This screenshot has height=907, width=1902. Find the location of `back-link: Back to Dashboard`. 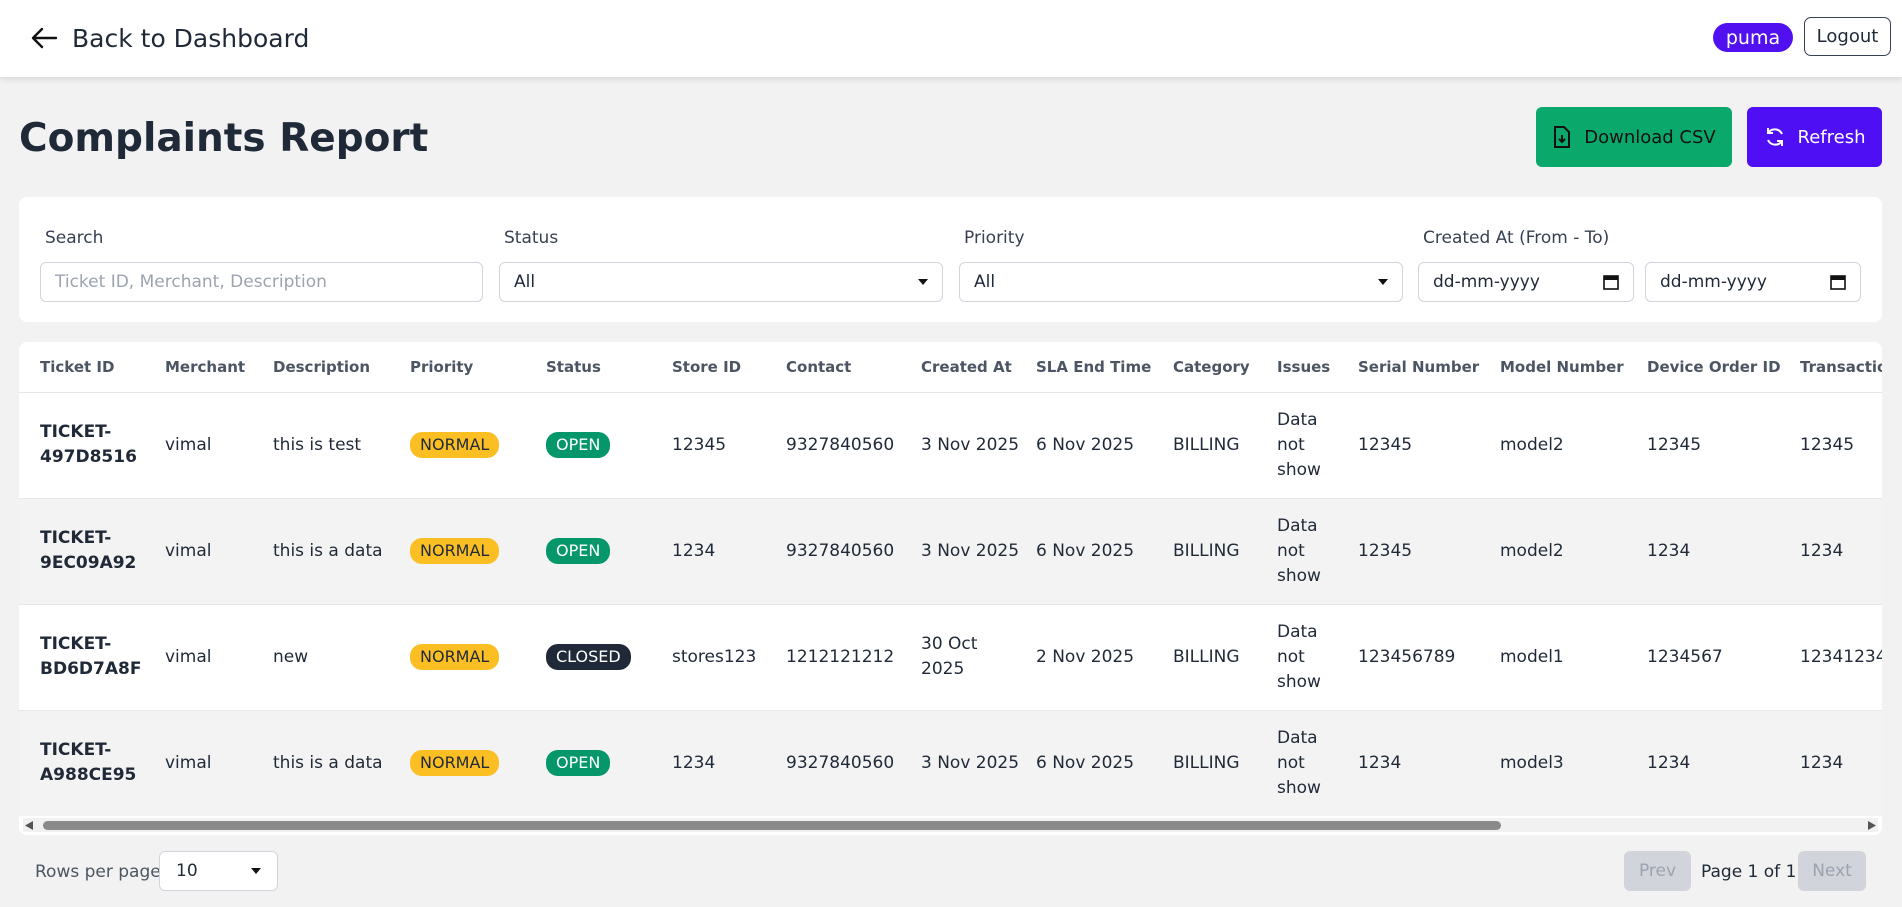

back-link: Back to Dashboard is located at coordinates (169, 38).